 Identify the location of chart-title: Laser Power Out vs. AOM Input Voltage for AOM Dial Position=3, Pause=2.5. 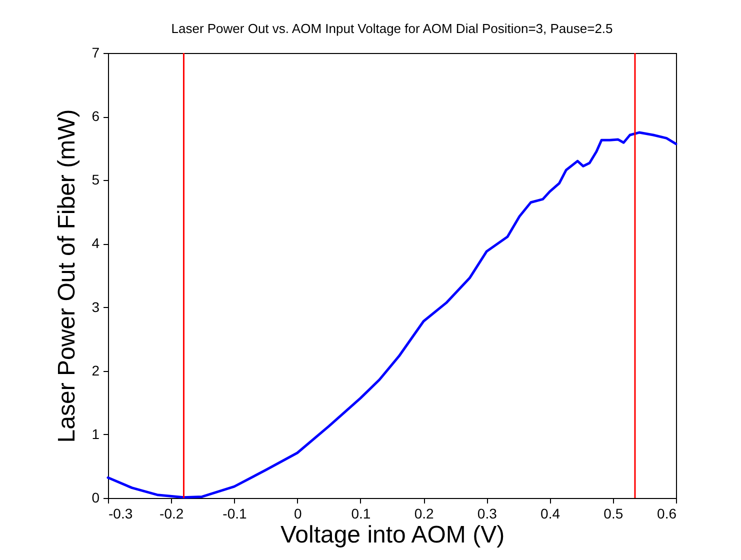
(392, 28).